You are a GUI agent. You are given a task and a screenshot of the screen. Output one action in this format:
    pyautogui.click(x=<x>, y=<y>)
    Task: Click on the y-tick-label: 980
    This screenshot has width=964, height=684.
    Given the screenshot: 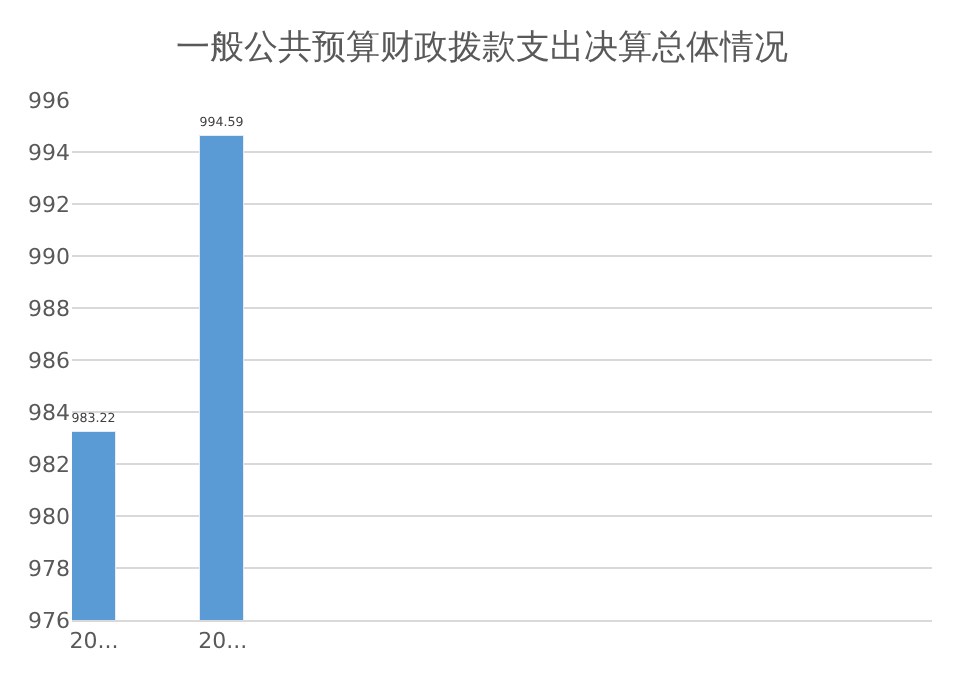 What is the action you would take?
    pyautogui.click(x=49, y=516)
    